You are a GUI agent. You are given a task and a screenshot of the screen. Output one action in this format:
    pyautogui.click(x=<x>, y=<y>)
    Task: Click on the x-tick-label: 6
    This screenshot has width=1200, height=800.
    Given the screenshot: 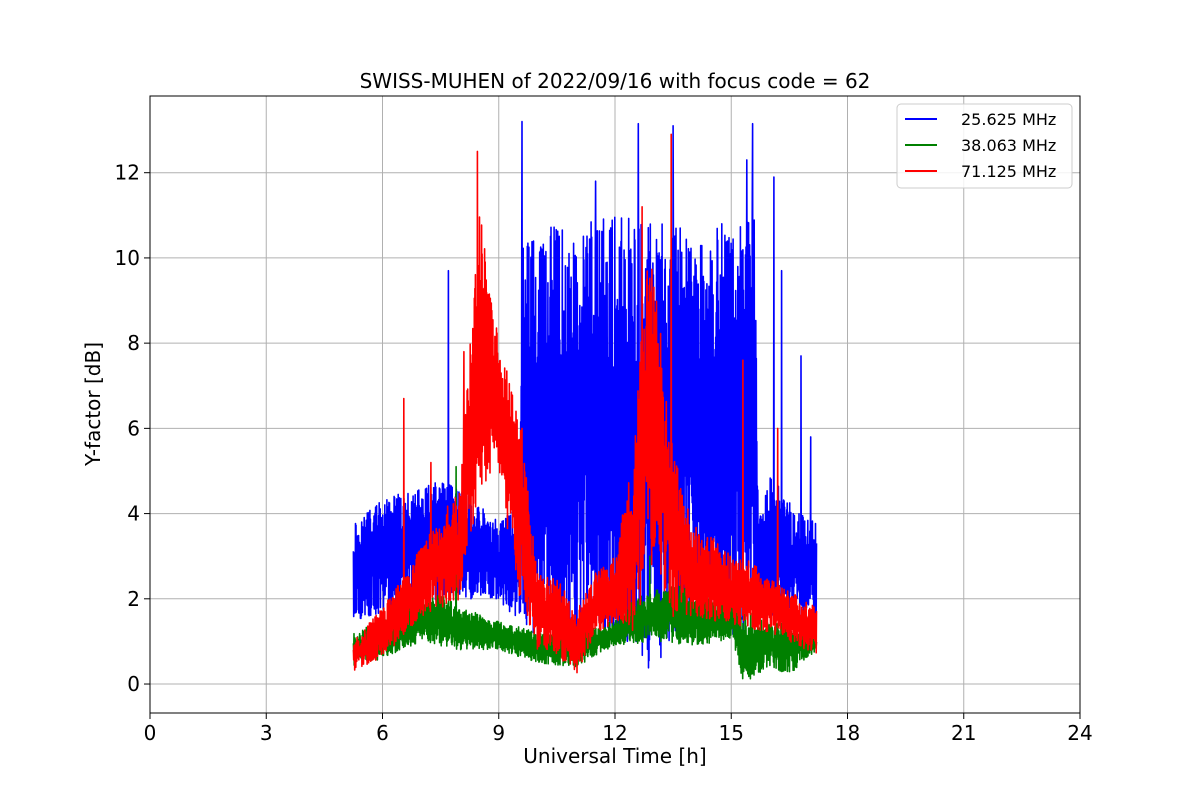 What is the action you would take?
    pyautogui.click(x=382, y=733)
    